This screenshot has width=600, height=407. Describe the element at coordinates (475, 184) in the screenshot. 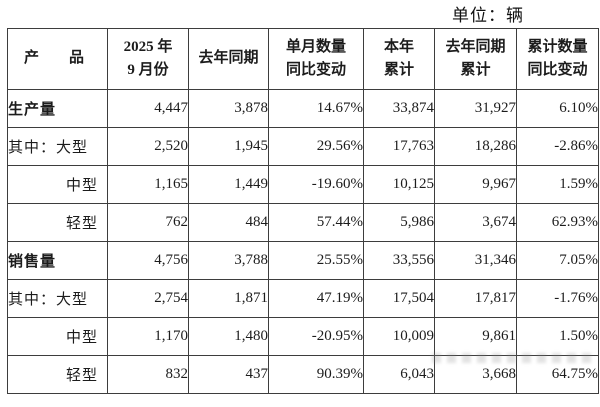

I see `cell-value: 9,967` at that location.